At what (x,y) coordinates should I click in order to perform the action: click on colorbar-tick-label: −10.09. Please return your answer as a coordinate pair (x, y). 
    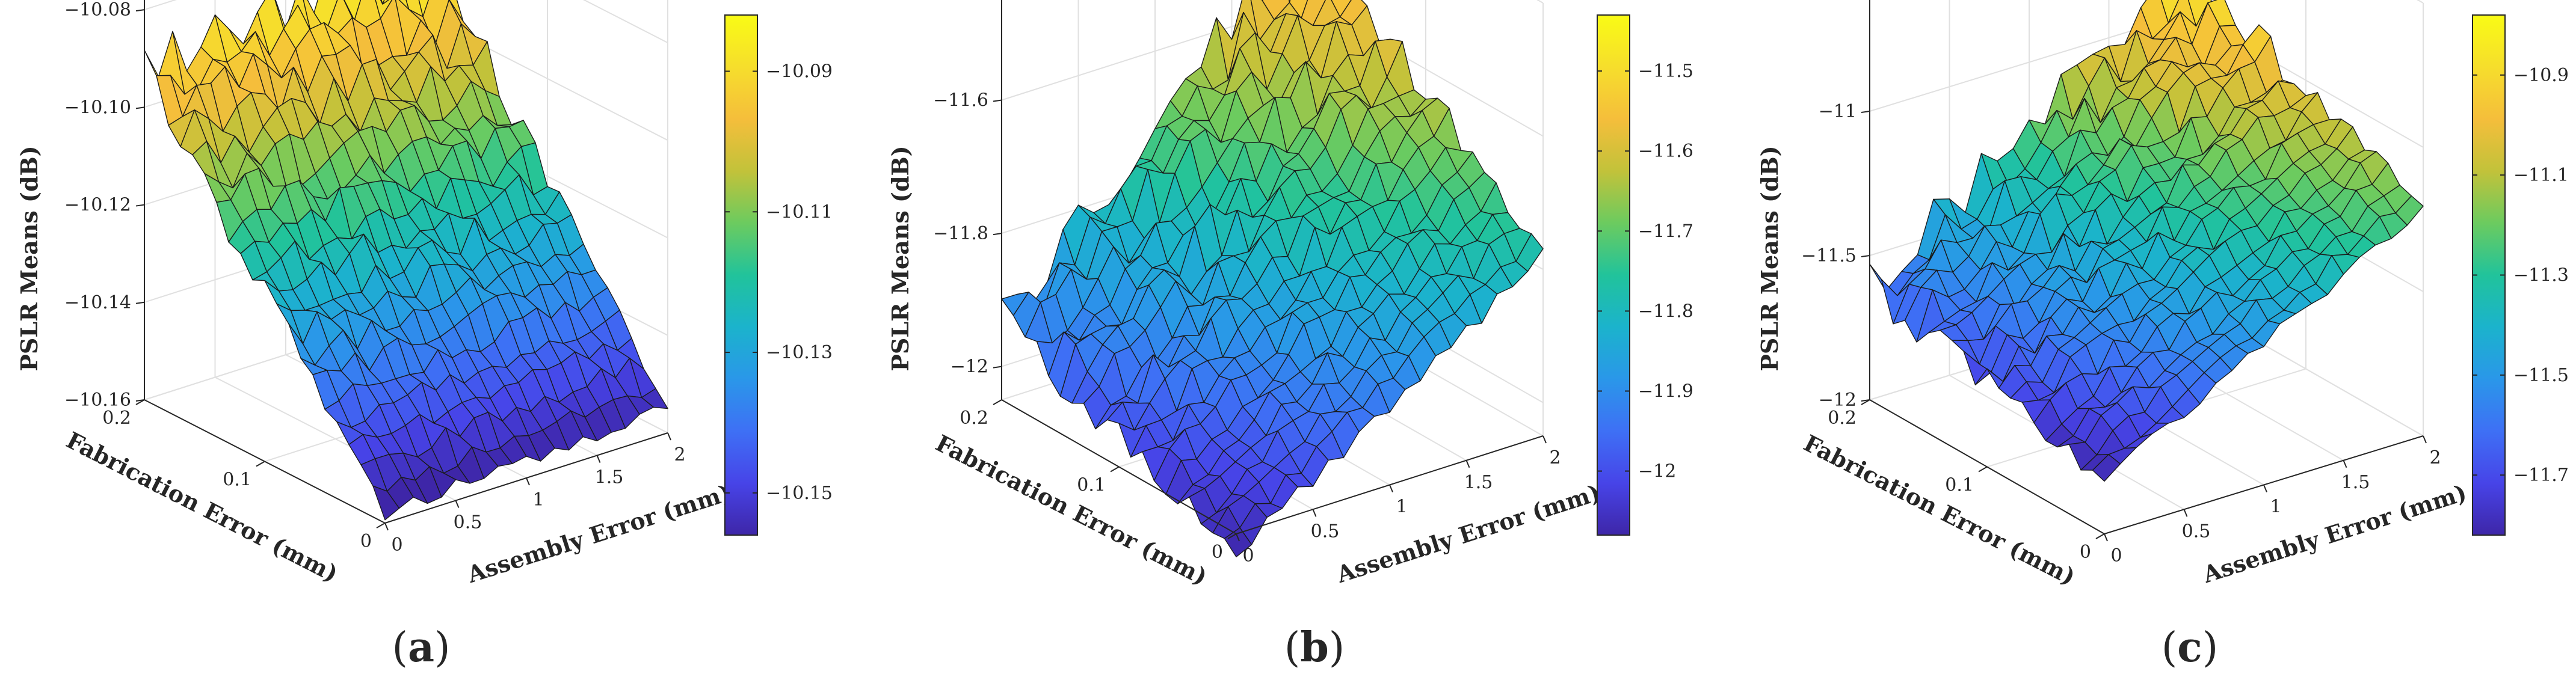
    Looking at the image, I should click on (799, 71).